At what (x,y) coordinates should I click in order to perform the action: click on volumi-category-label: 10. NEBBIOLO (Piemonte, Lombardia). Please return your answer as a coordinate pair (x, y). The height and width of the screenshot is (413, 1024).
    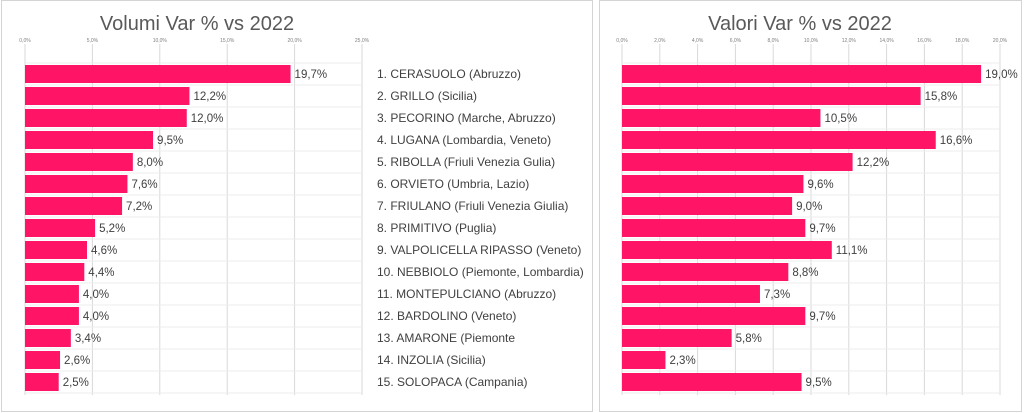
    Looking at the image, I should click on (480, 272).